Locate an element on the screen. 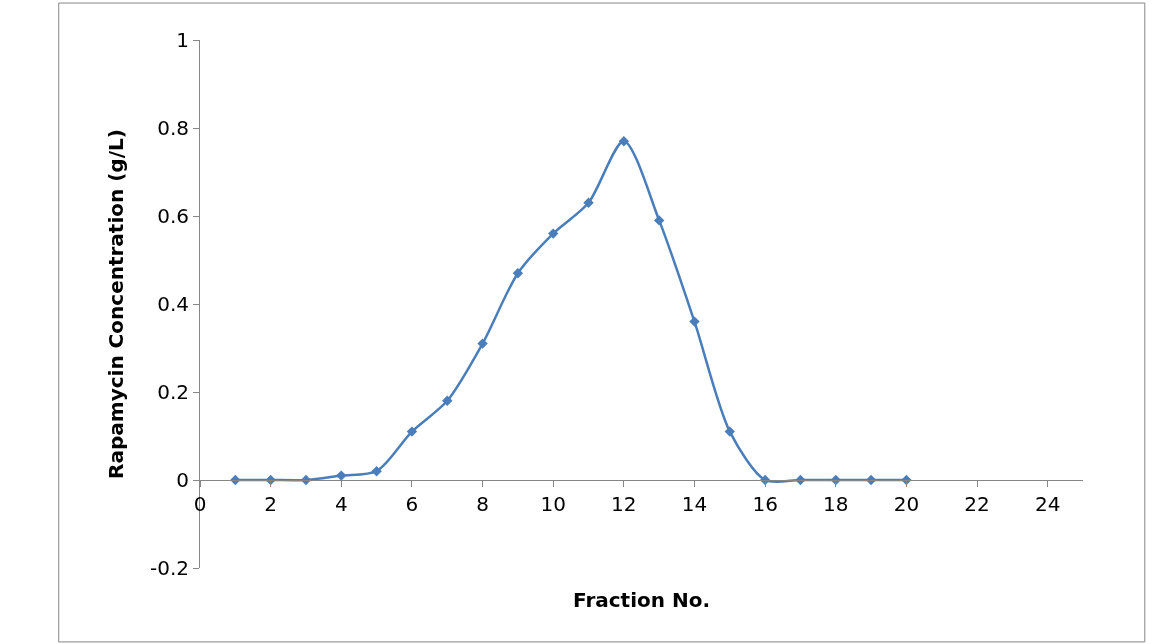  x-tick-label: 20 is located at coordinates (906, 504).